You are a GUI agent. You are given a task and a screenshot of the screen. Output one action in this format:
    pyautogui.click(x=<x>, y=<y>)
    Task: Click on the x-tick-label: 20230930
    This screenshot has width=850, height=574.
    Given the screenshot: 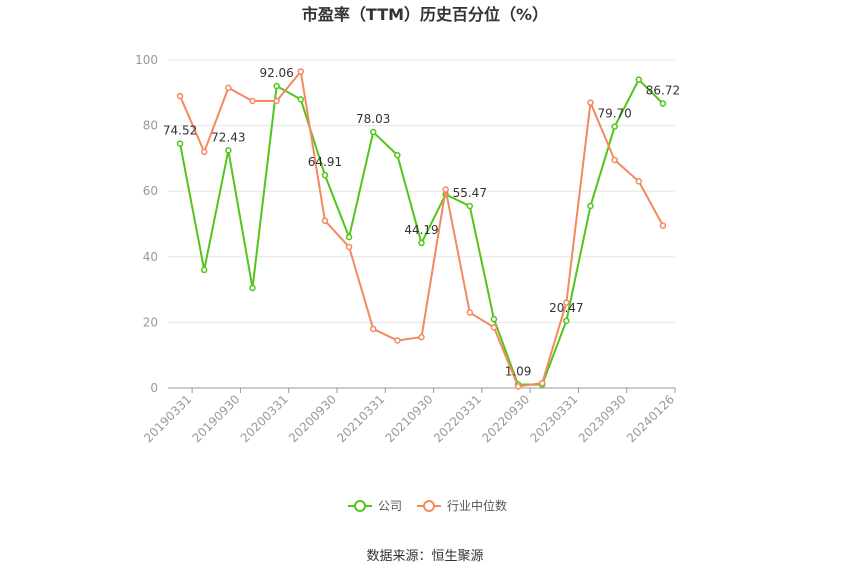 What is the action you would take?
    pyautogui.click(x=602, y=418)
    